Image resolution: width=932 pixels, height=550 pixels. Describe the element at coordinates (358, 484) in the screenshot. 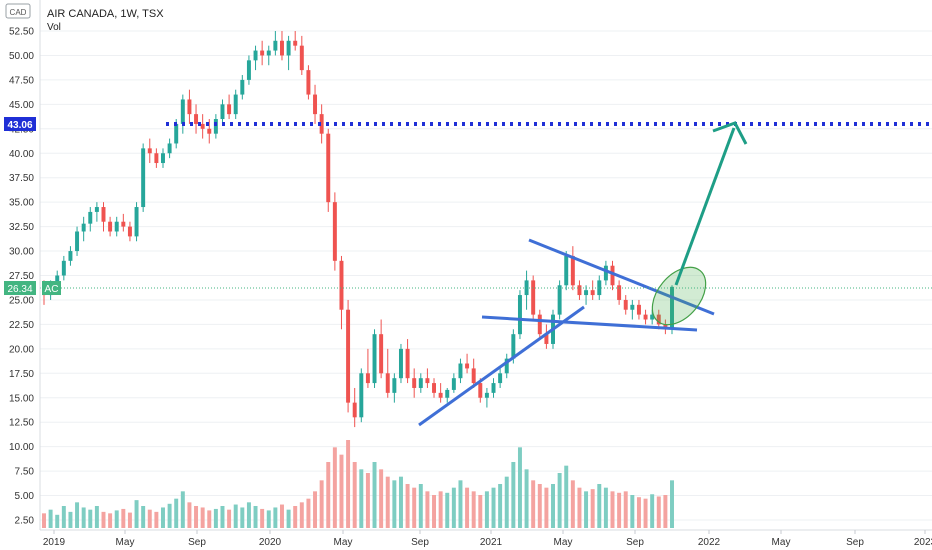

I see `volume-bars` at that location.